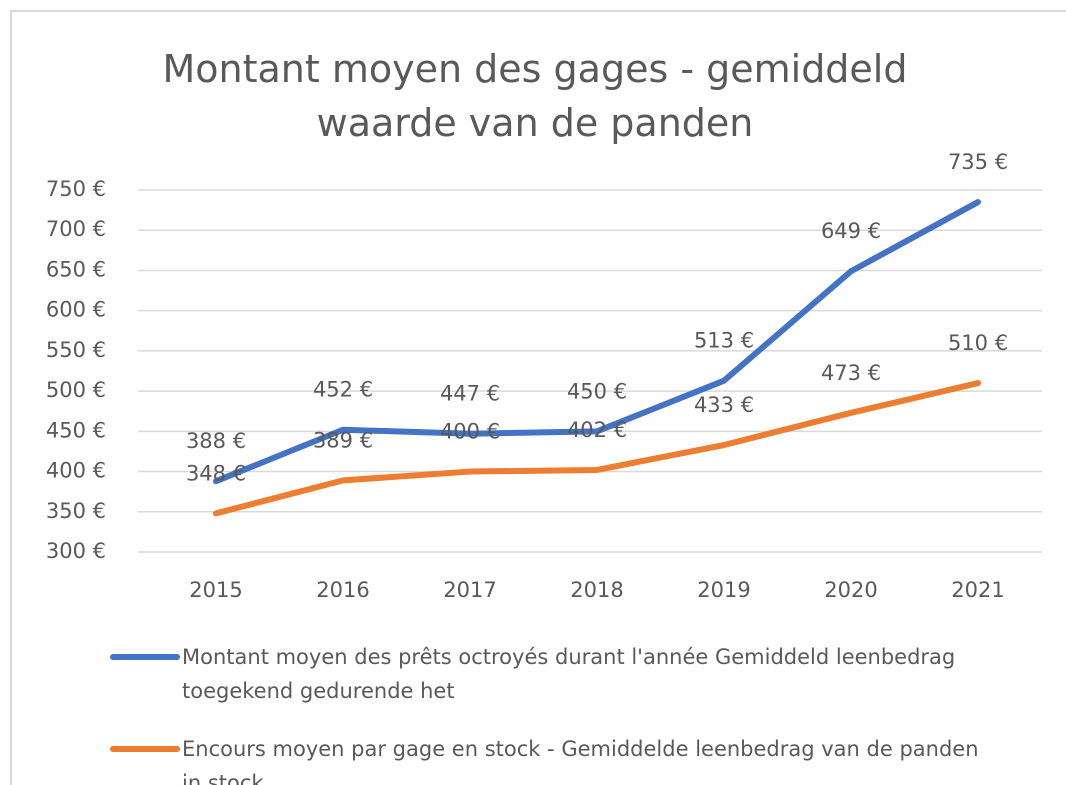 The image size is (1066, 785). I want to click on data-label: 433 €, so click(724, 405).